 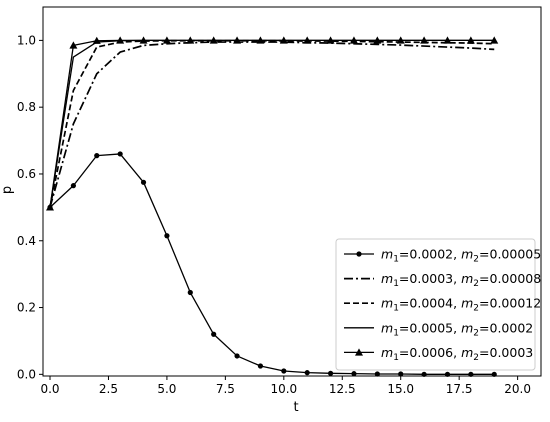 What do you see at coordinates (26, 308) in the screenshot?
I see `y-tick-label: 0.2` at bounding box center [26, 308].